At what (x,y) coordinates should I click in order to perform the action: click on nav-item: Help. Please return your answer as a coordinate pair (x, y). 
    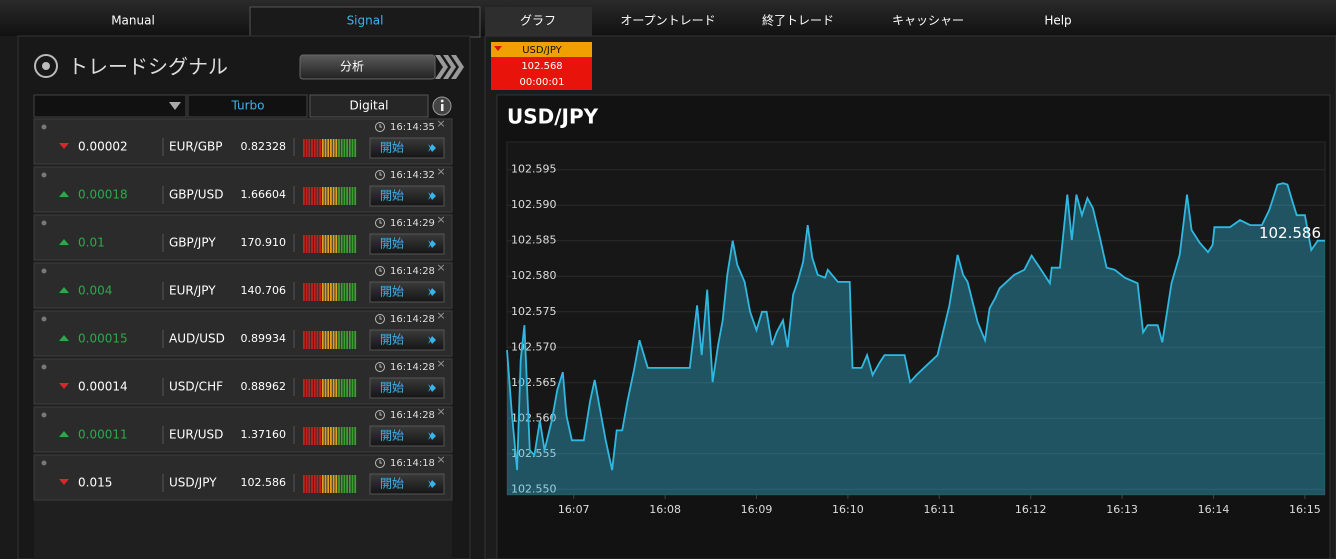
    Looking at the image, I should click on (1057, 21).